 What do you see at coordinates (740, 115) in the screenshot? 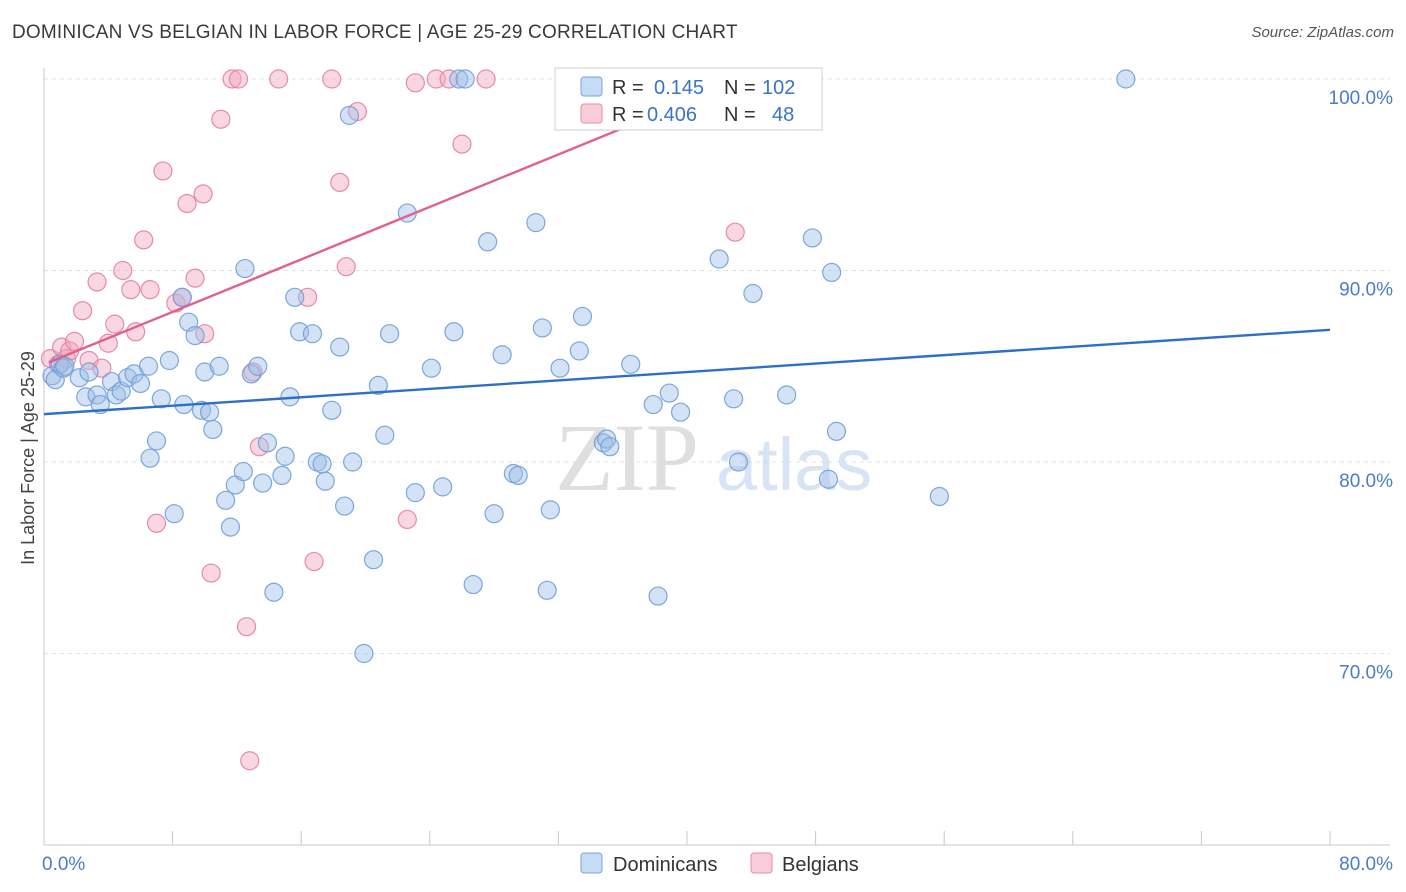
I see `stats-n-label-belgians: N =` at bounding box center [740, 115].